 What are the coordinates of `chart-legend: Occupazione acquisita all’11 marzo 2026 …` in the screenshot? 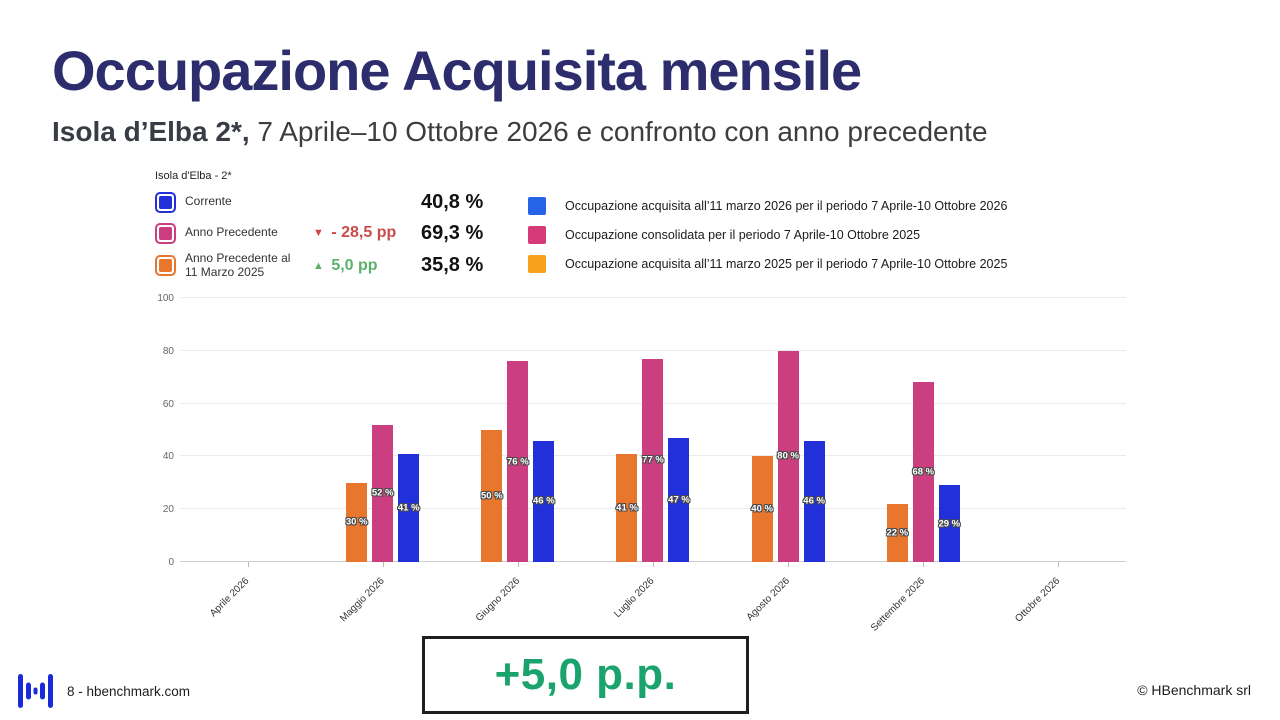 It's located at (767, 240).